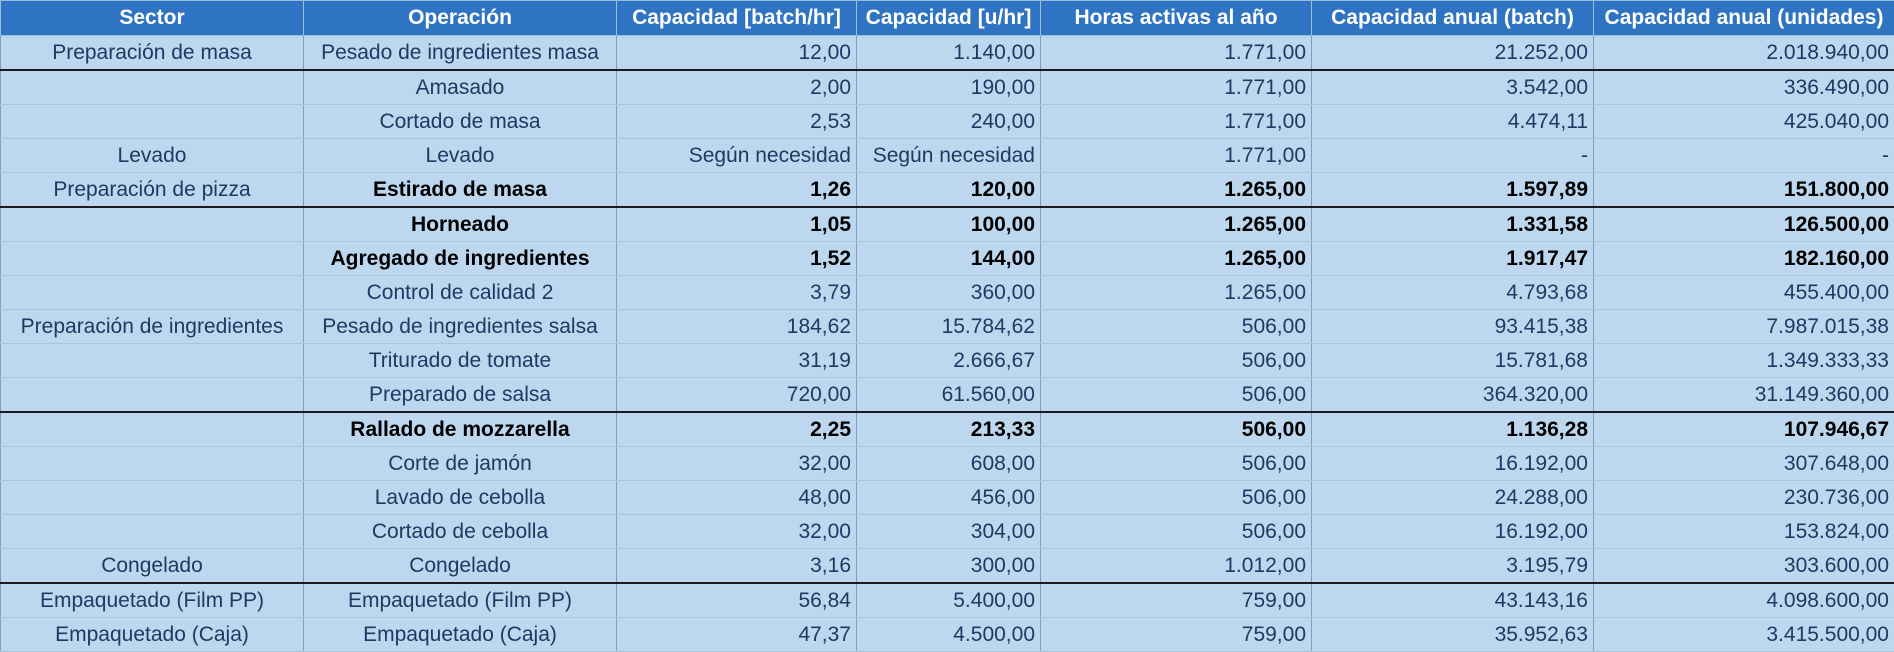 This screenshot has width=1894, height=652. I want to click on operacion-cell: Empaquetado (Caja), so click(460, 635).